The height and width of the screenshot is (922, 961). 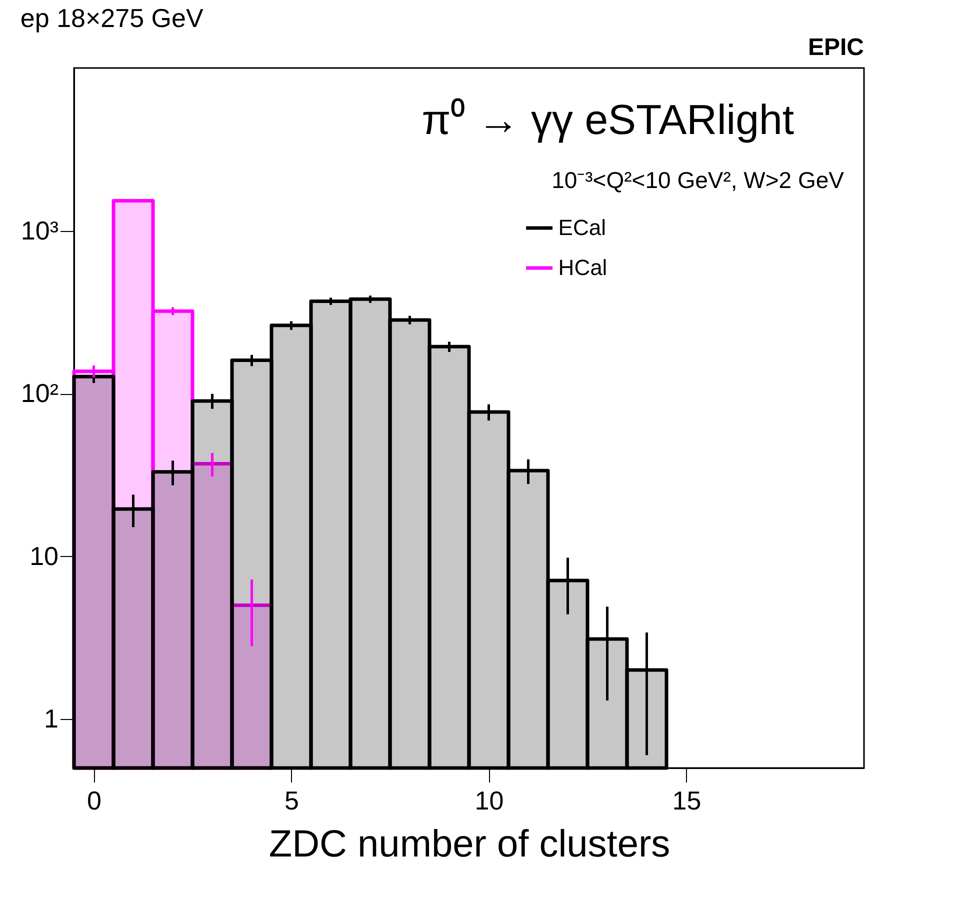 I want to click on x-tick-label: 10, so click(x=489, y=801).